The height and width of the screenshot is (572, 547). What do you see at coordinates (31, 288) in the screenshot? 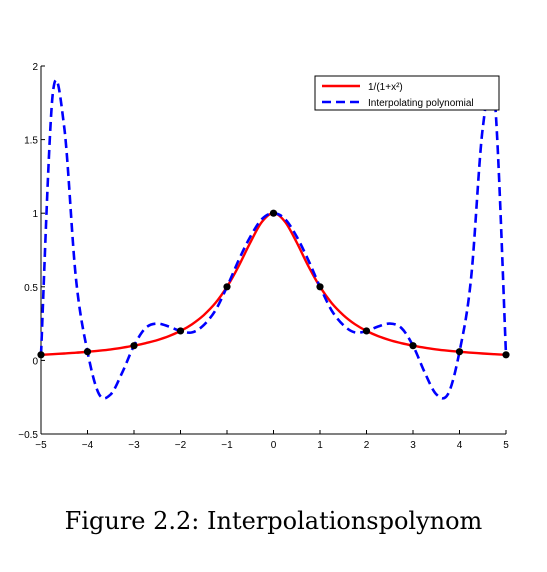
I see `y-tick-label: 0.5` at bounding box center [31, 288].